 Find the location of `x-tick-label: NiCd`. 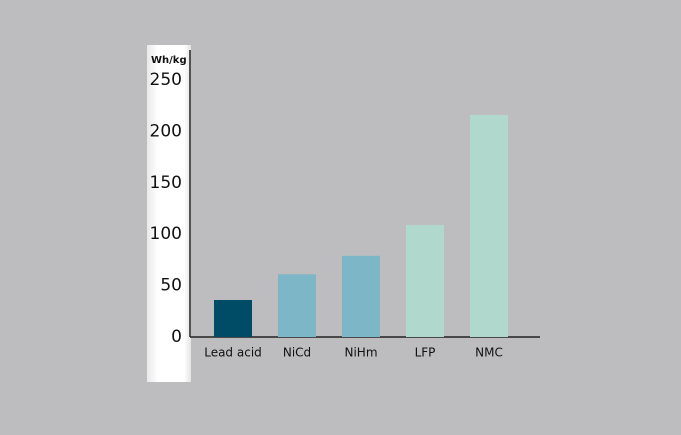

x-tick-label: NiCd is located at coordinates (297, 353).